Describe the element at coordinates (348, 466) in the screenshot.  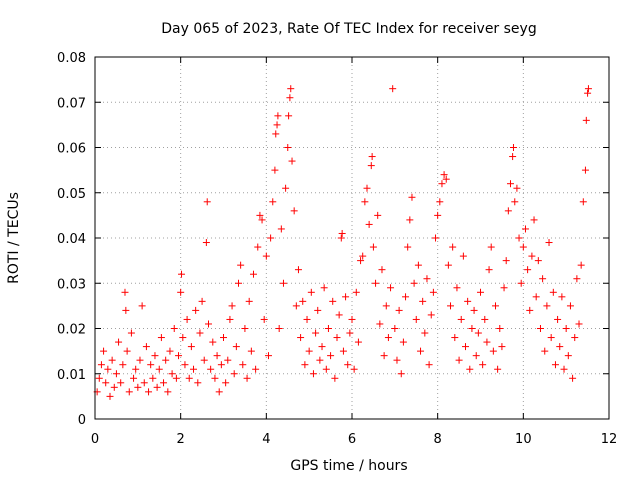
I see `x-axis-label: GPS time / hours` at that location.